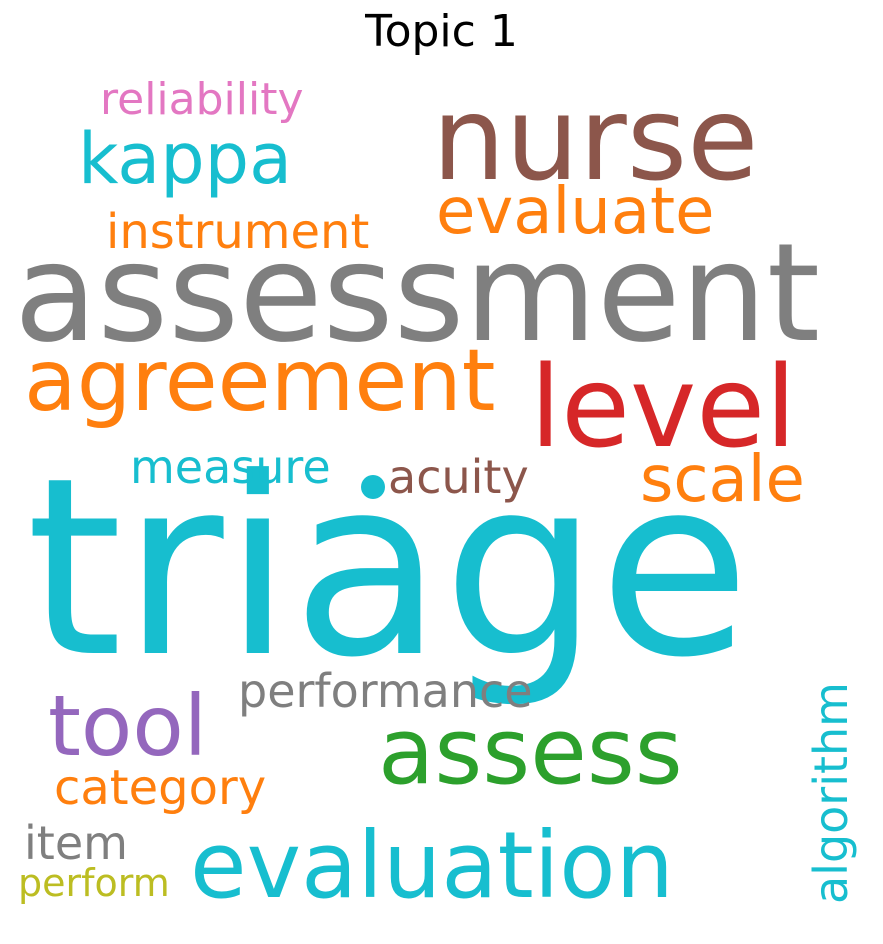  Describe the element at coordinates (94, 883) in the screenshot. I see `word-perform: perform` at that location.